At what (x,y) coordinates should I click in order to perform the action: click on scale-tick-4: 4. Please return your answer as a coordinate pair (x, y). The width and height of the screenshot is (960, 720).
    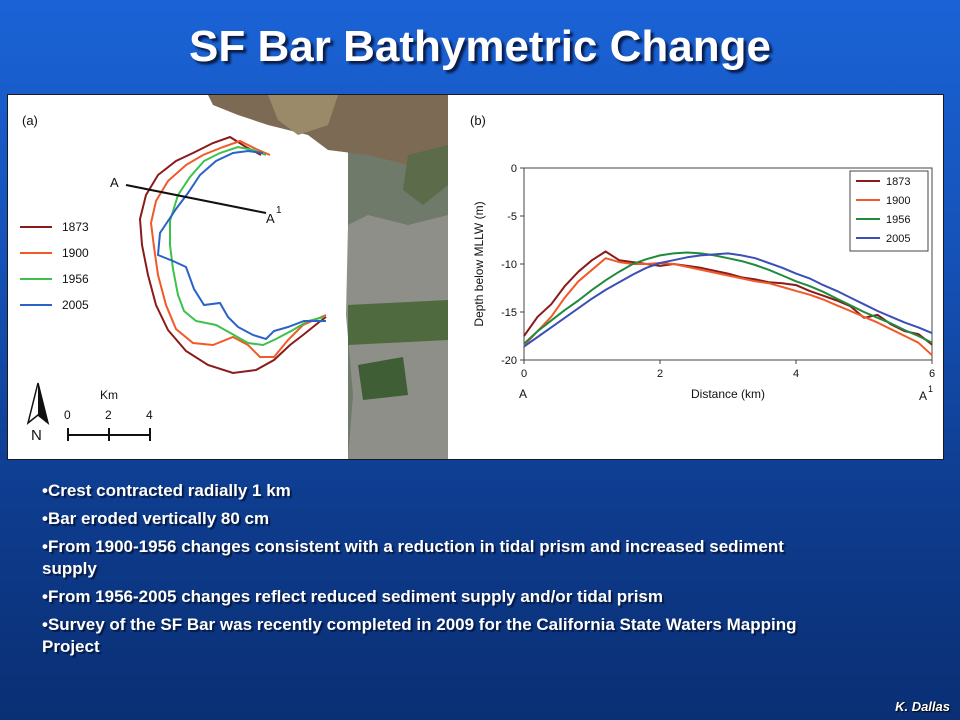
    Looking at the image, I should click on (149, 415).